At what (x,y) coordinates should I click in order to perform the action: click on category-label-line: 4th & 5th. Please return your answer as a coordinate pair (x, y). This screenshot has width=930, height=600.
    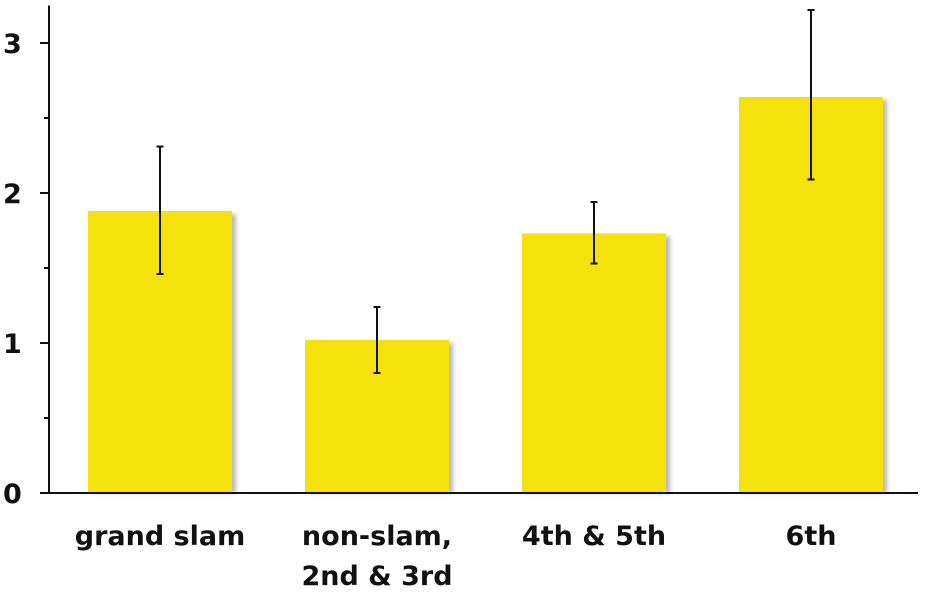
    Looking at the image, I should click on (594, 536).